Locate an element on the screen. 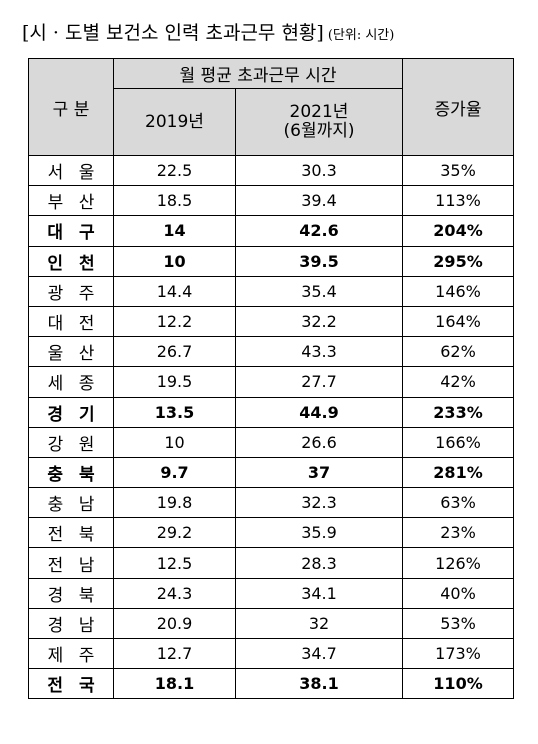 The height and width of the screenshot is (744, 538). header-2021-year: 2021년 is located at coordinates (319, 112).